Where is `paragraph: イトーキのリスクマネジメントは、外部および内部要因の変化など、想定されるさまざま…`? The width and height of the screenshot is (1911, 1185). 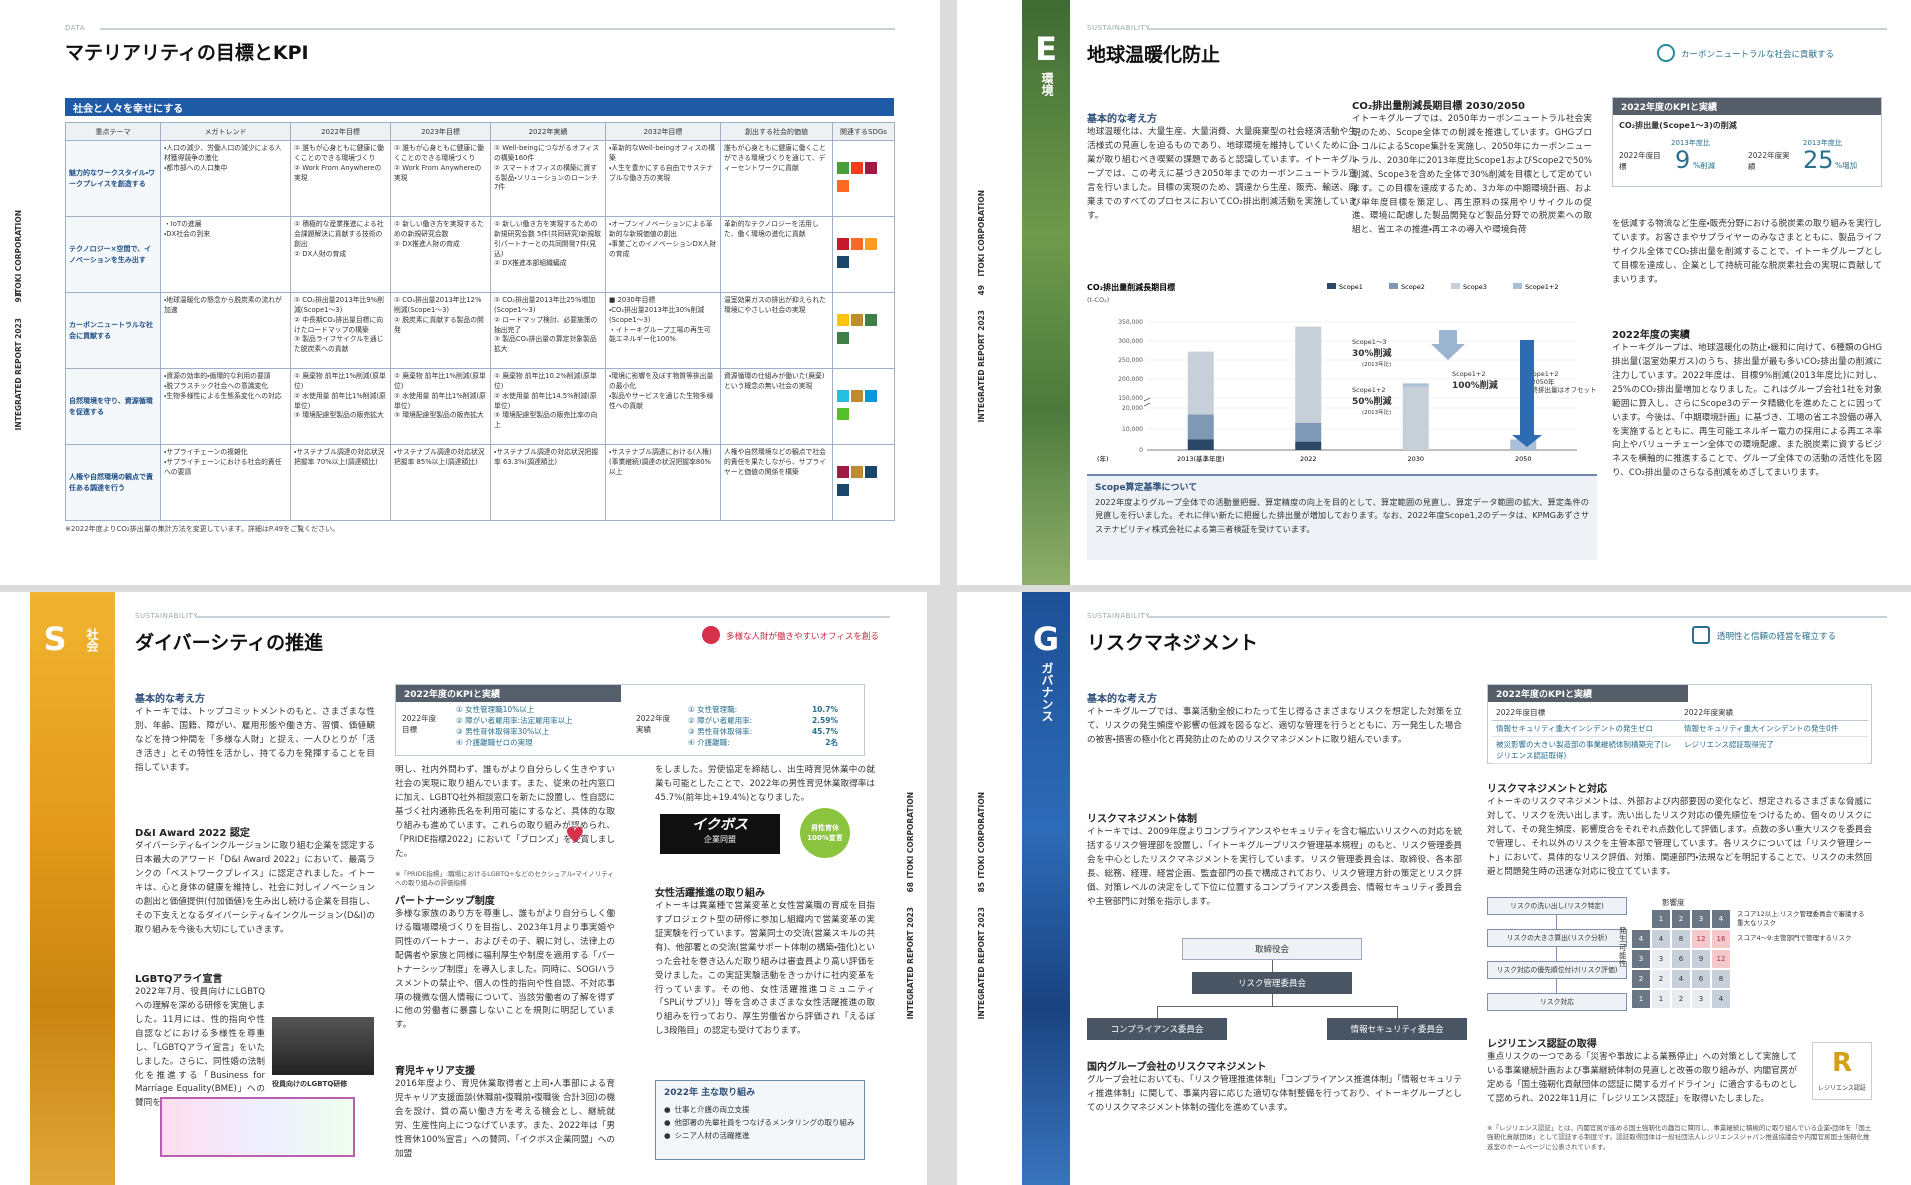
paragraph: イトーキのリスクマネジメントは、外部および内部要因の変化など、想定されるさまざま… is located at coordinates (1679, 837).